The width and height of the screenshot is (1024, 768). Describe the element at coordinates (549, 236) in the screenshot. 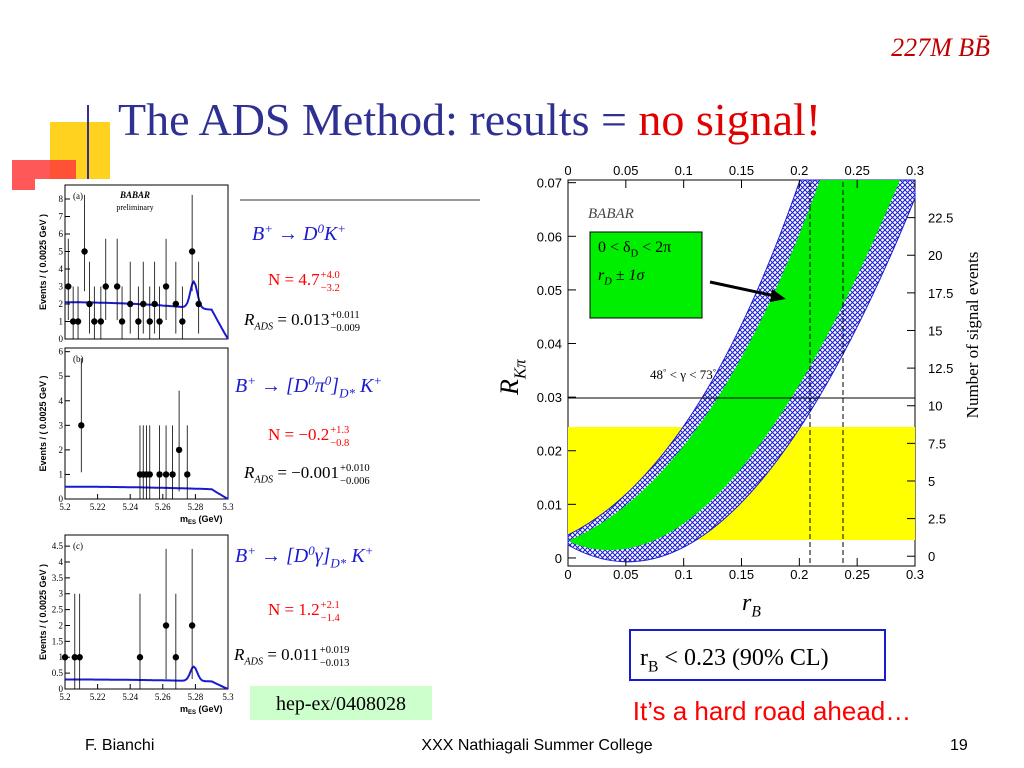

I see `y-tick-label: 0.06` at that location.